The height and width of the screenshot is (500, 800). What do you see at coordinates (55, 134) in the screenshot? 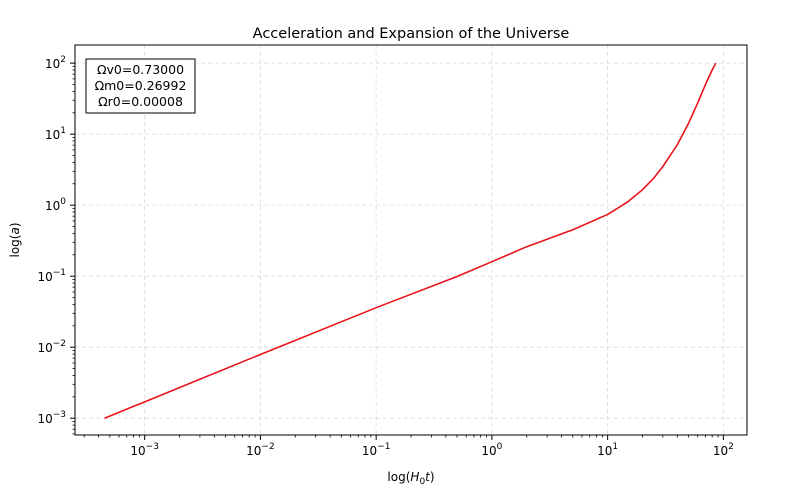
I see `y-tick-label: 10¹` at bounding box center [55, 134].